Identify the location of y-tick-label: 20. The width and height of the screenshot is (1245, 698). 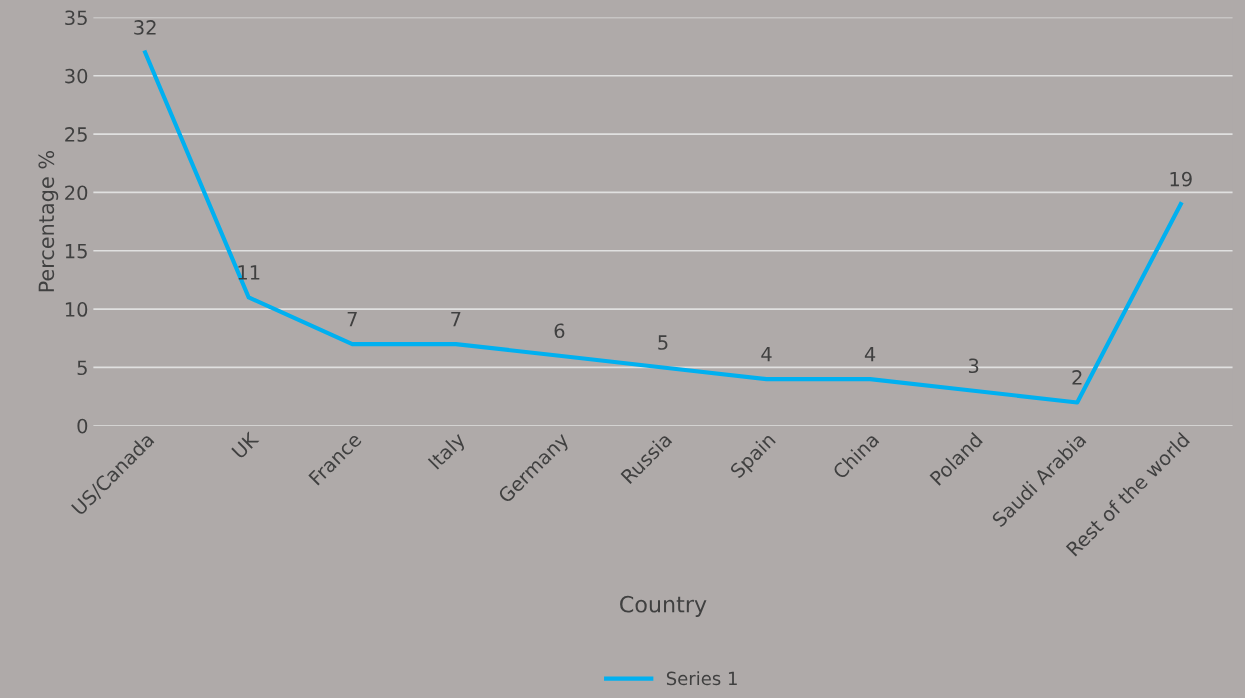
(76, 193).